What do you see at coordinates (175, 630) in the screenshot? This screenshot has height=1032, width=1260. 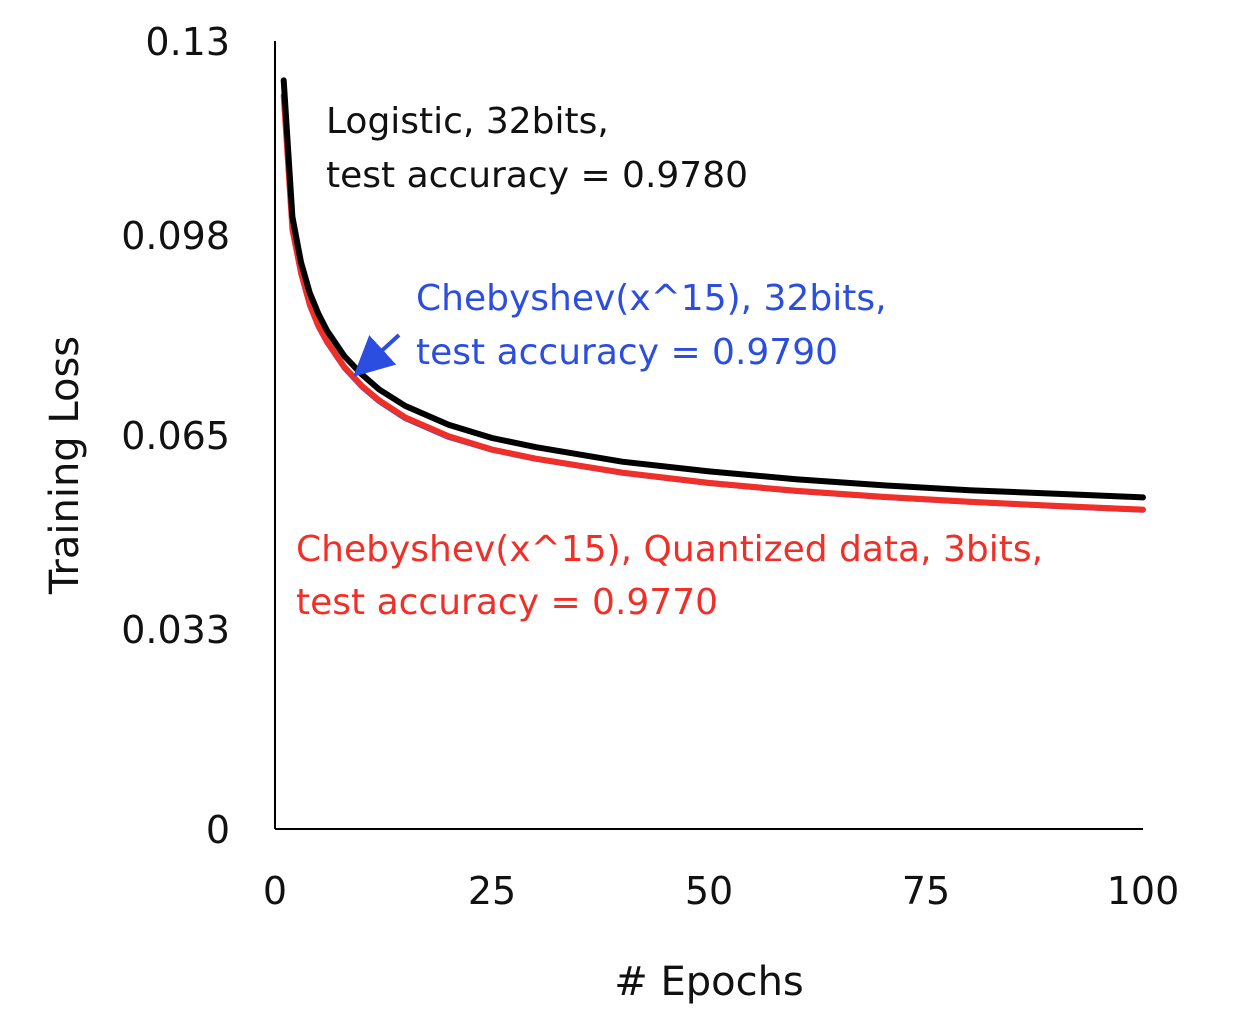 I see `y-tick-label: 0.033` at bounding box center [175, 630].